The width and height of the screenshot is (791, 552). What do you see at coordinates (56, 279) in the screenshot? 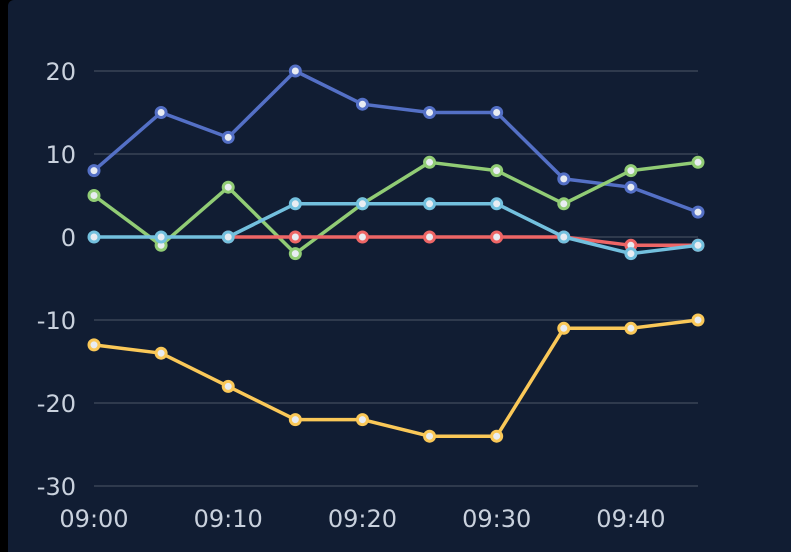
I see `y-axis-ticks: 20 10 0 -10 -20 -30` at bounding box center [56, 279].